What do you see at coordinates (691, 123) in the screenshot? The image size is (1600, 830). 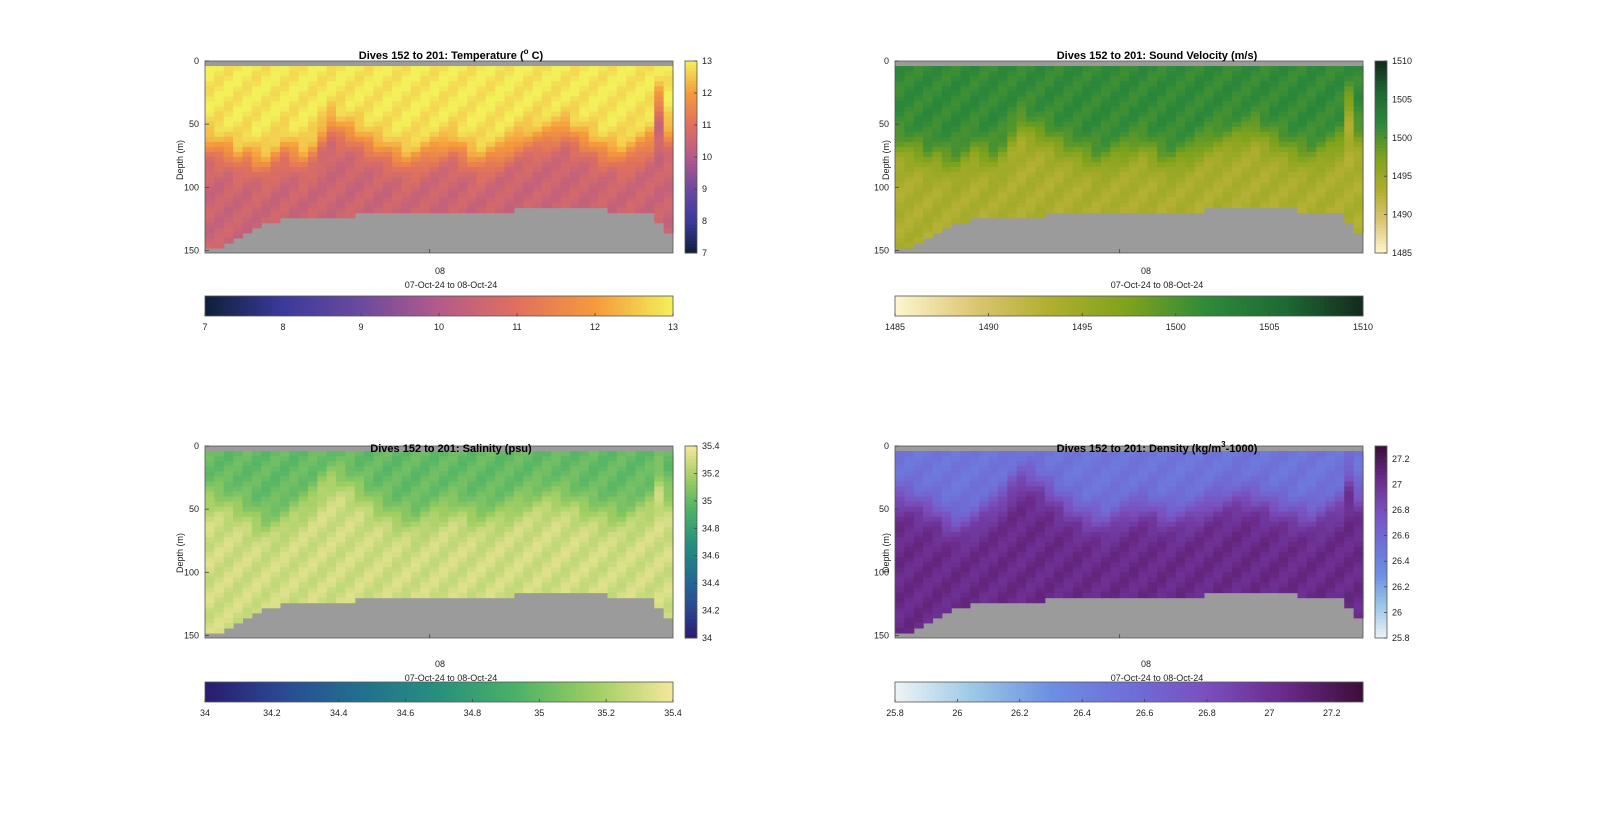 I see `temperature-colorbar-segment` at bounding box center [691, 123].